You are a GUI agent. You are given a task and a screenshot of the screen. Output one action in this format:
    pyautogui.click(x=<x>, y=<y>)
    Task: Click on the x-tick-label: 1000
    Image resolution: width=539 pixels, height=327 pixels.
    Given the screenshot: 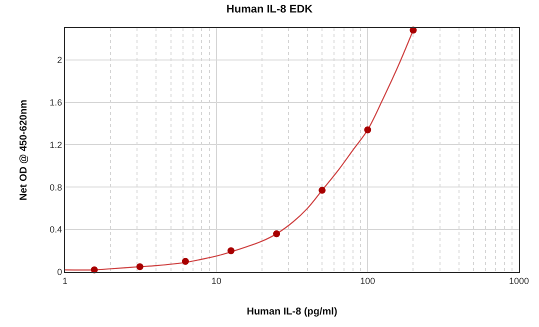 What is the action you would take?
    pyautogui.click(x=519, y=281)
    